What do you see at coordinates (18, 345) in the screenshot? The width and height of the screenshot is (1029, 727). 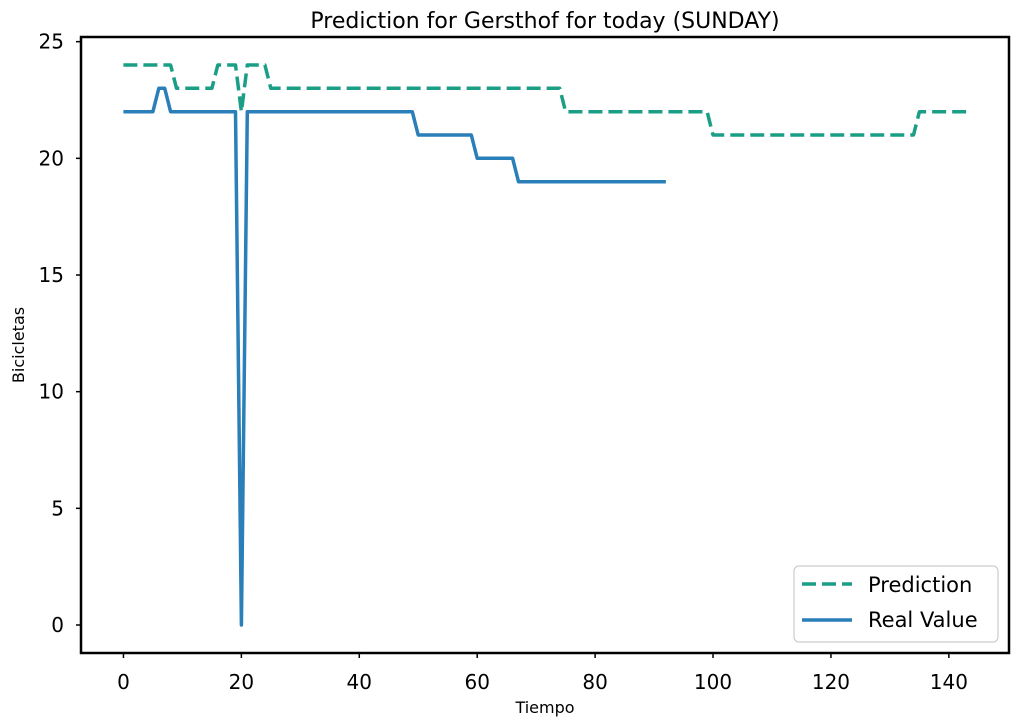 I see `y-axis-label: Bicicletas` at bounding box center [18, 345].